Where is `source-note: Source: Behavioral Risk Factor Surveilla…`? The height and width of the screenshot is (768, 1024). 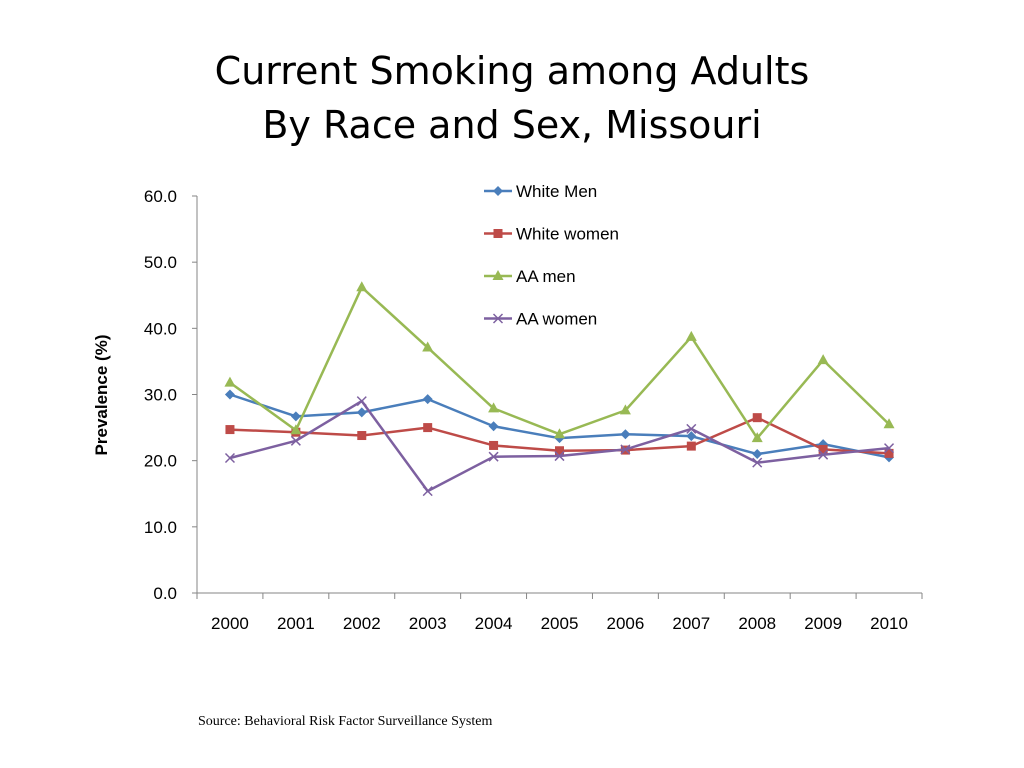
source-note: Source: Behavioral Risk Factor Surveilla… is located at coordinates (345, 721).